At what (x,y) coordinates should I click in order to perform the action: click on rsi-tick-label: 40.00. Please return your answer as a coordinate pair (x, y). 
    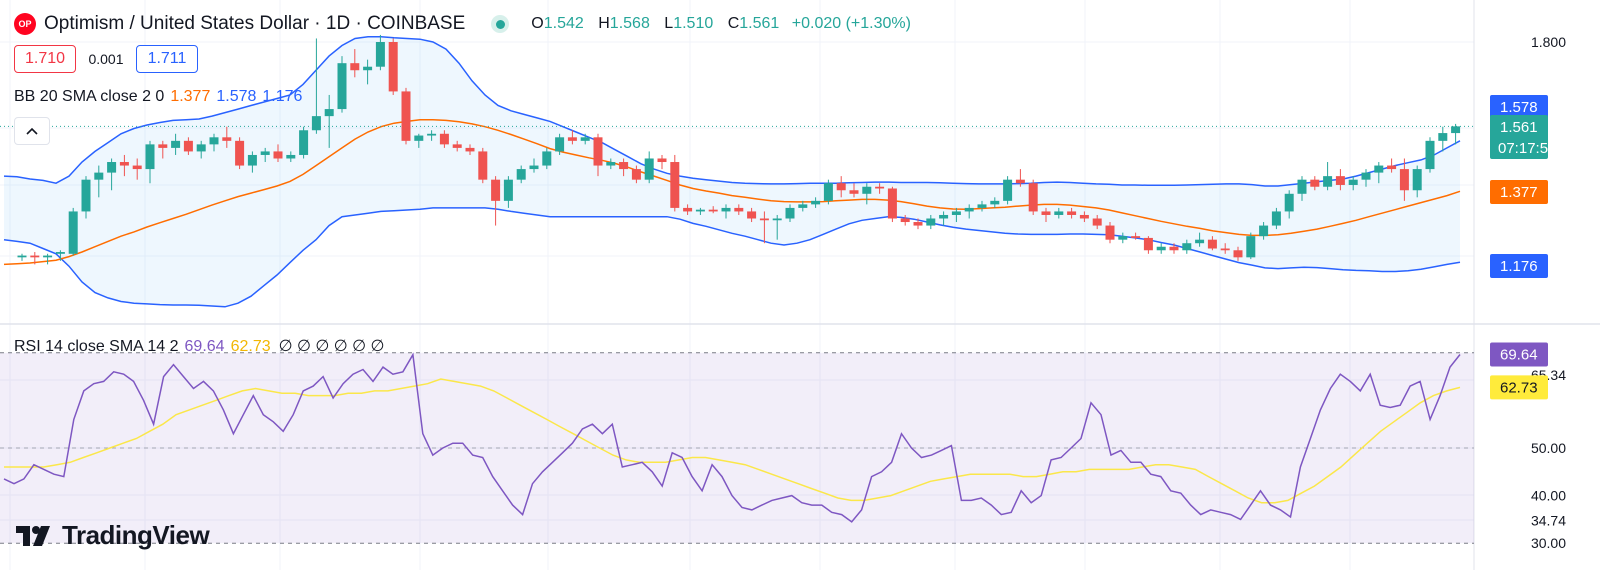
    Looking at the image, I should click on (1548, 496).